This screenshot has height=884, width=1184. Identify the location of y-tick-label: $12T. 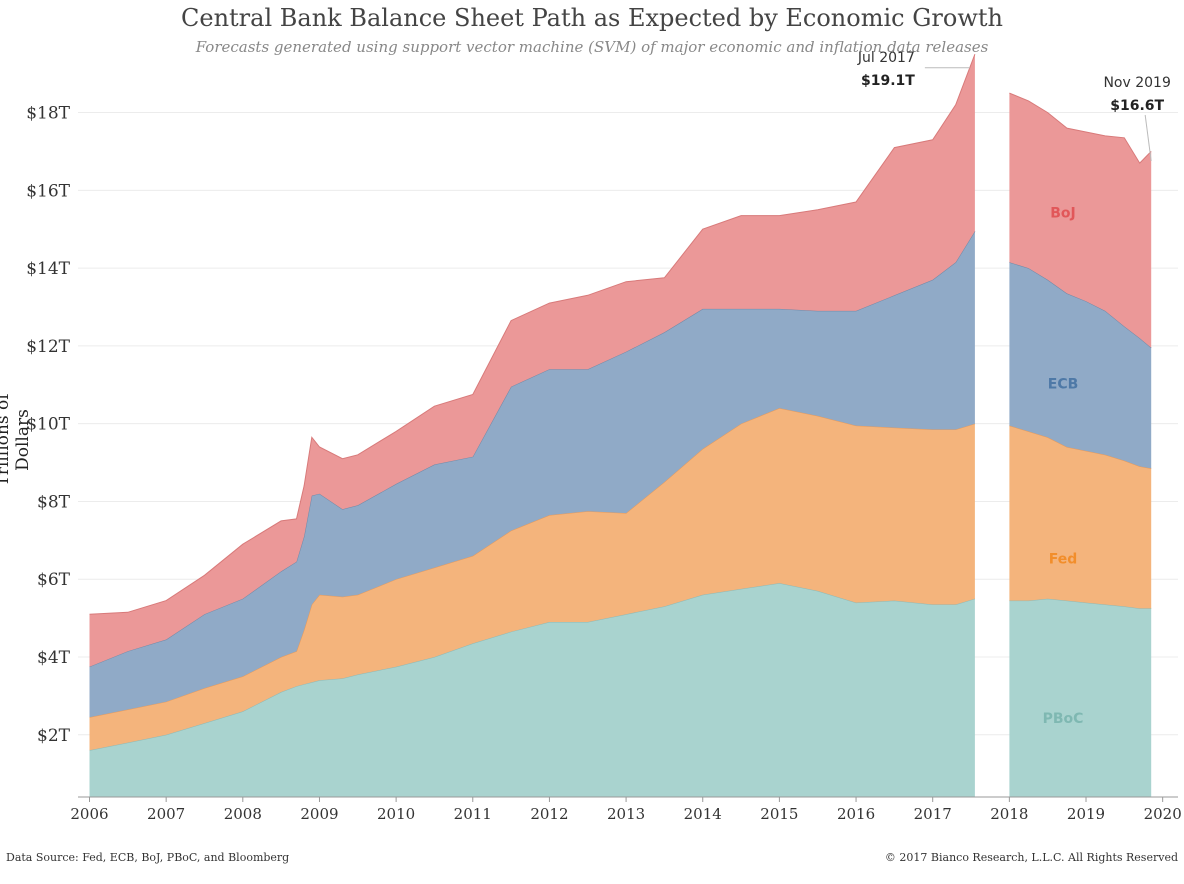
(48, 347).